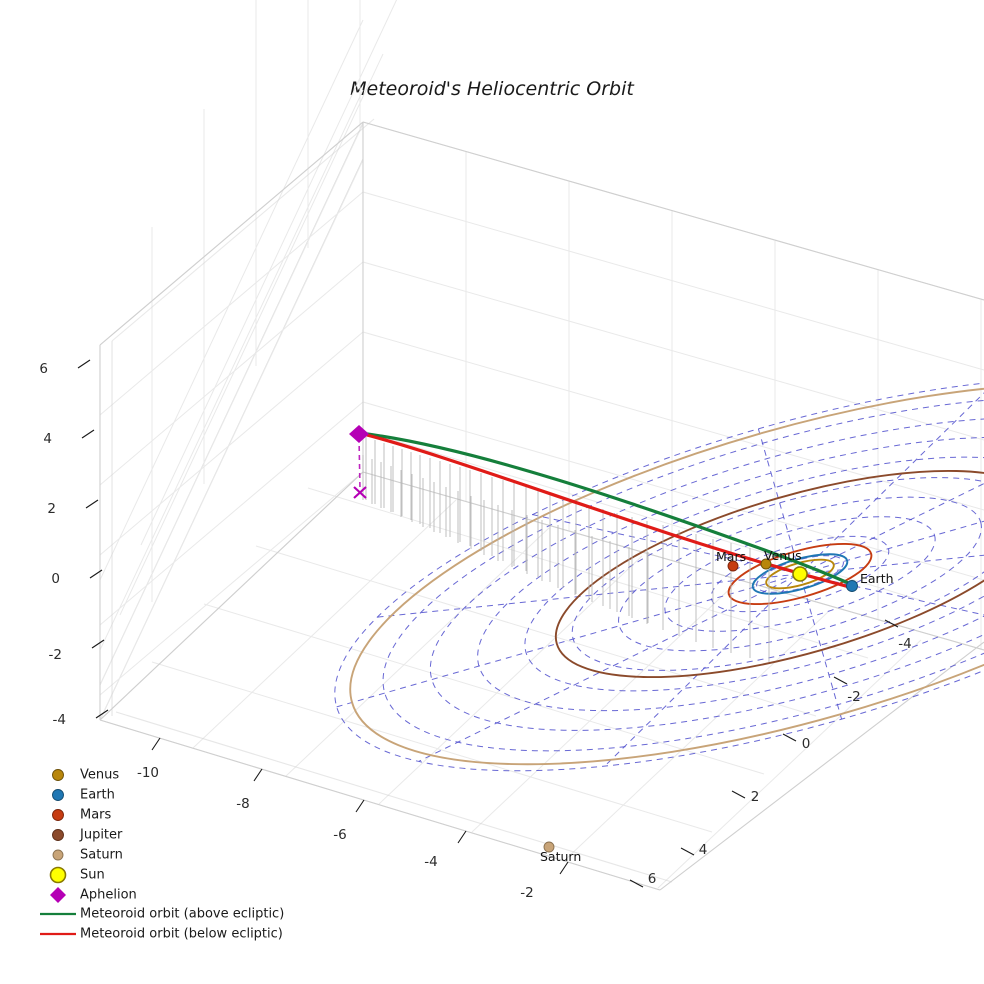 This screenshot has height=984, width=984. What do you see at coordinates (101, 835) in the screenshot?
I see `legend-label-jupiter: Jupiter` at bounding box center [101, 835].